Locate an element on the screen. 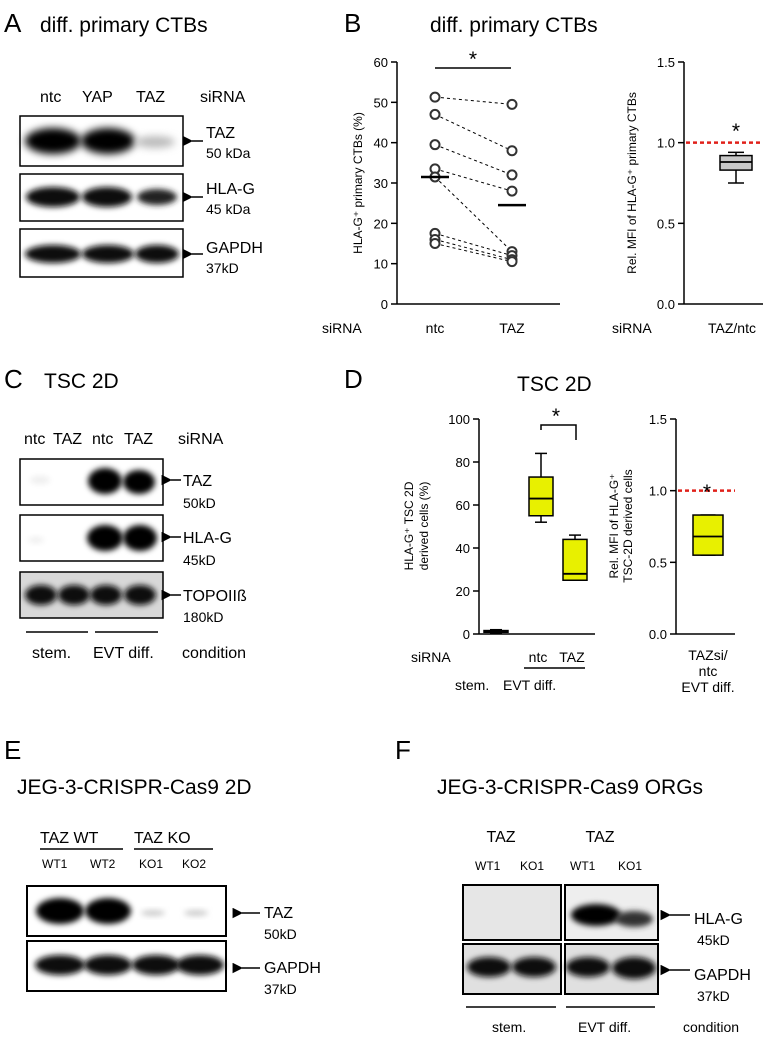 The image size is (773, 1040). y-tick-label: 30 is located at coordinates (381, 183).